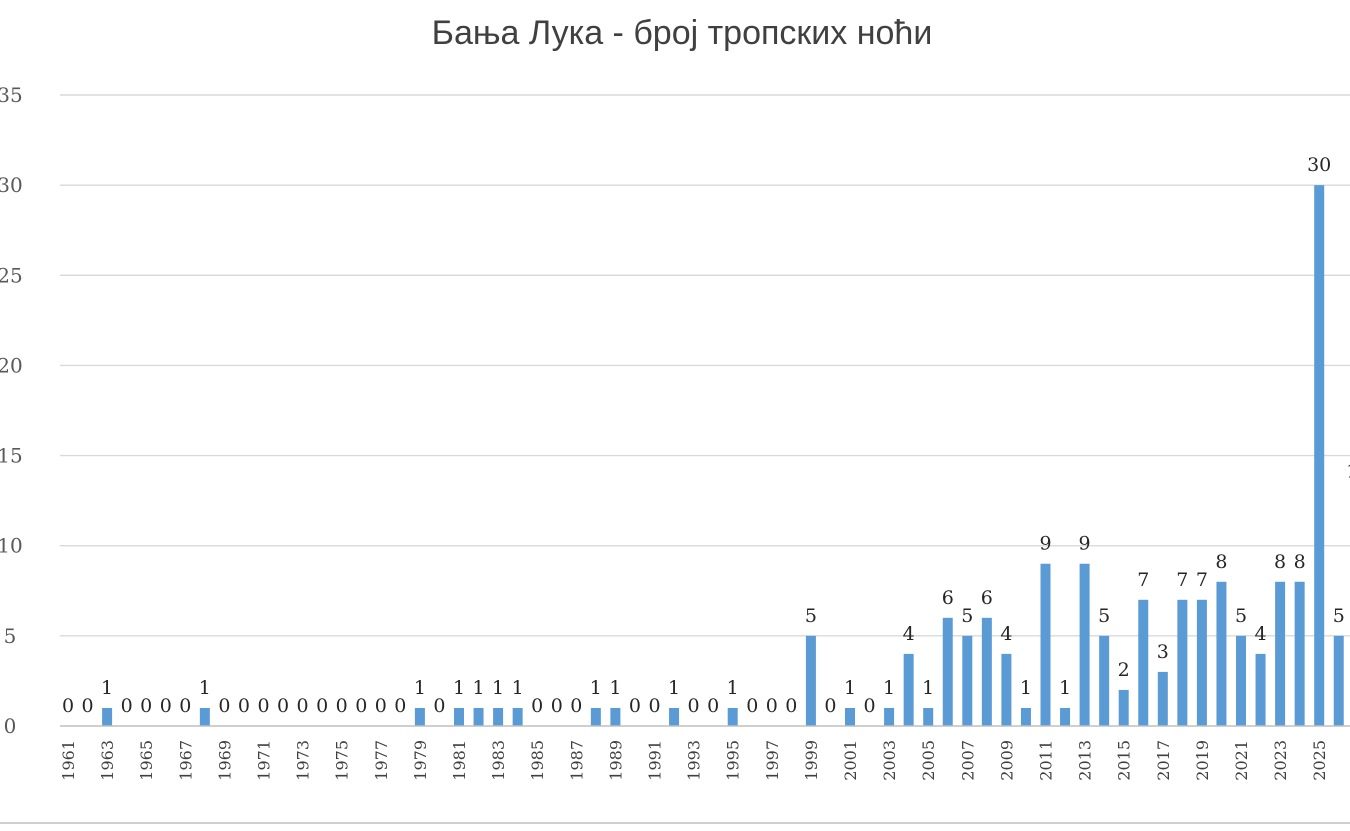 This screenshot has height=831, width=1350. I want to click on x-tick-label: 1979, so click(420, 760).